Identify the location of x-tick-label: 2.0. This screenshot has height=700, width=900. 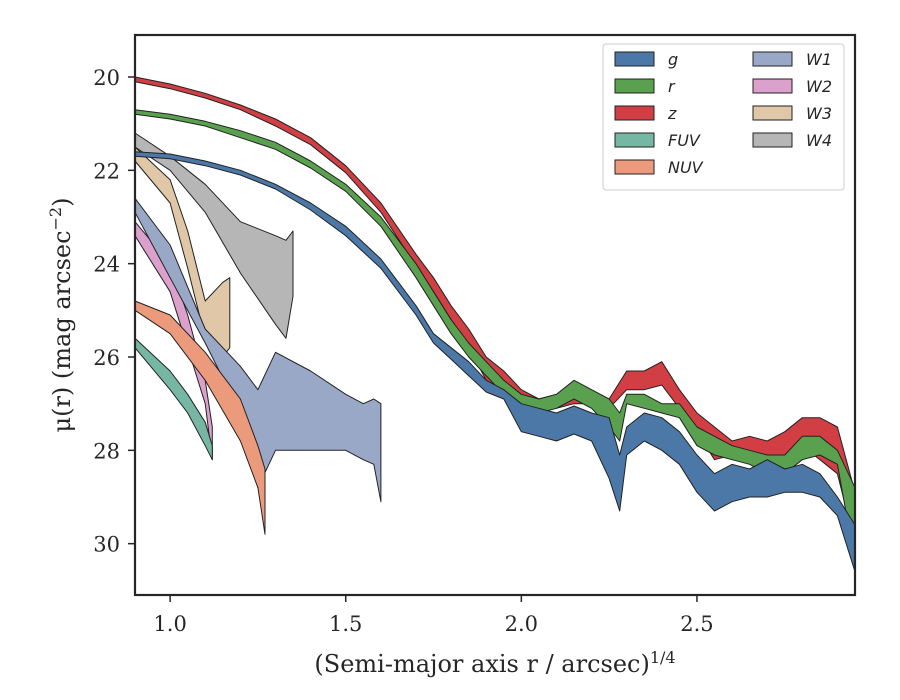
(521, 624).